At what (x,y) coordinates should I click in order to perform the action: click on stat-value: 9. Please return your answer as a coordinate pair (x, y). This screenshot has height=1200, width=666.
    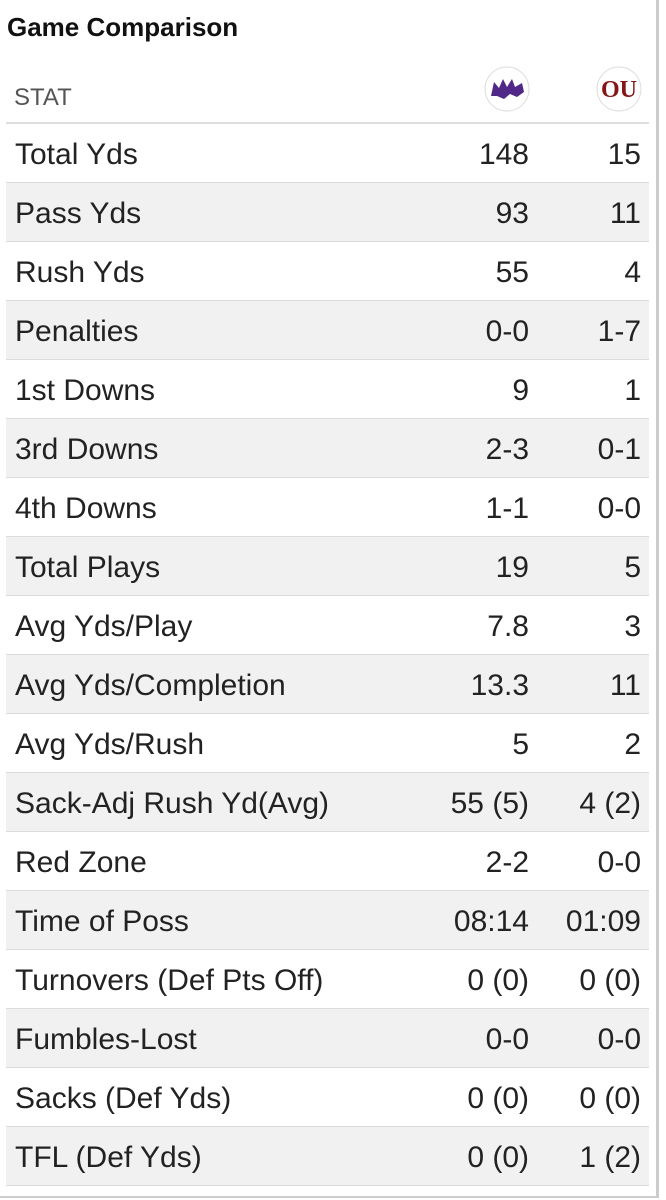
    Looking at the image, I should click on (520, 390).